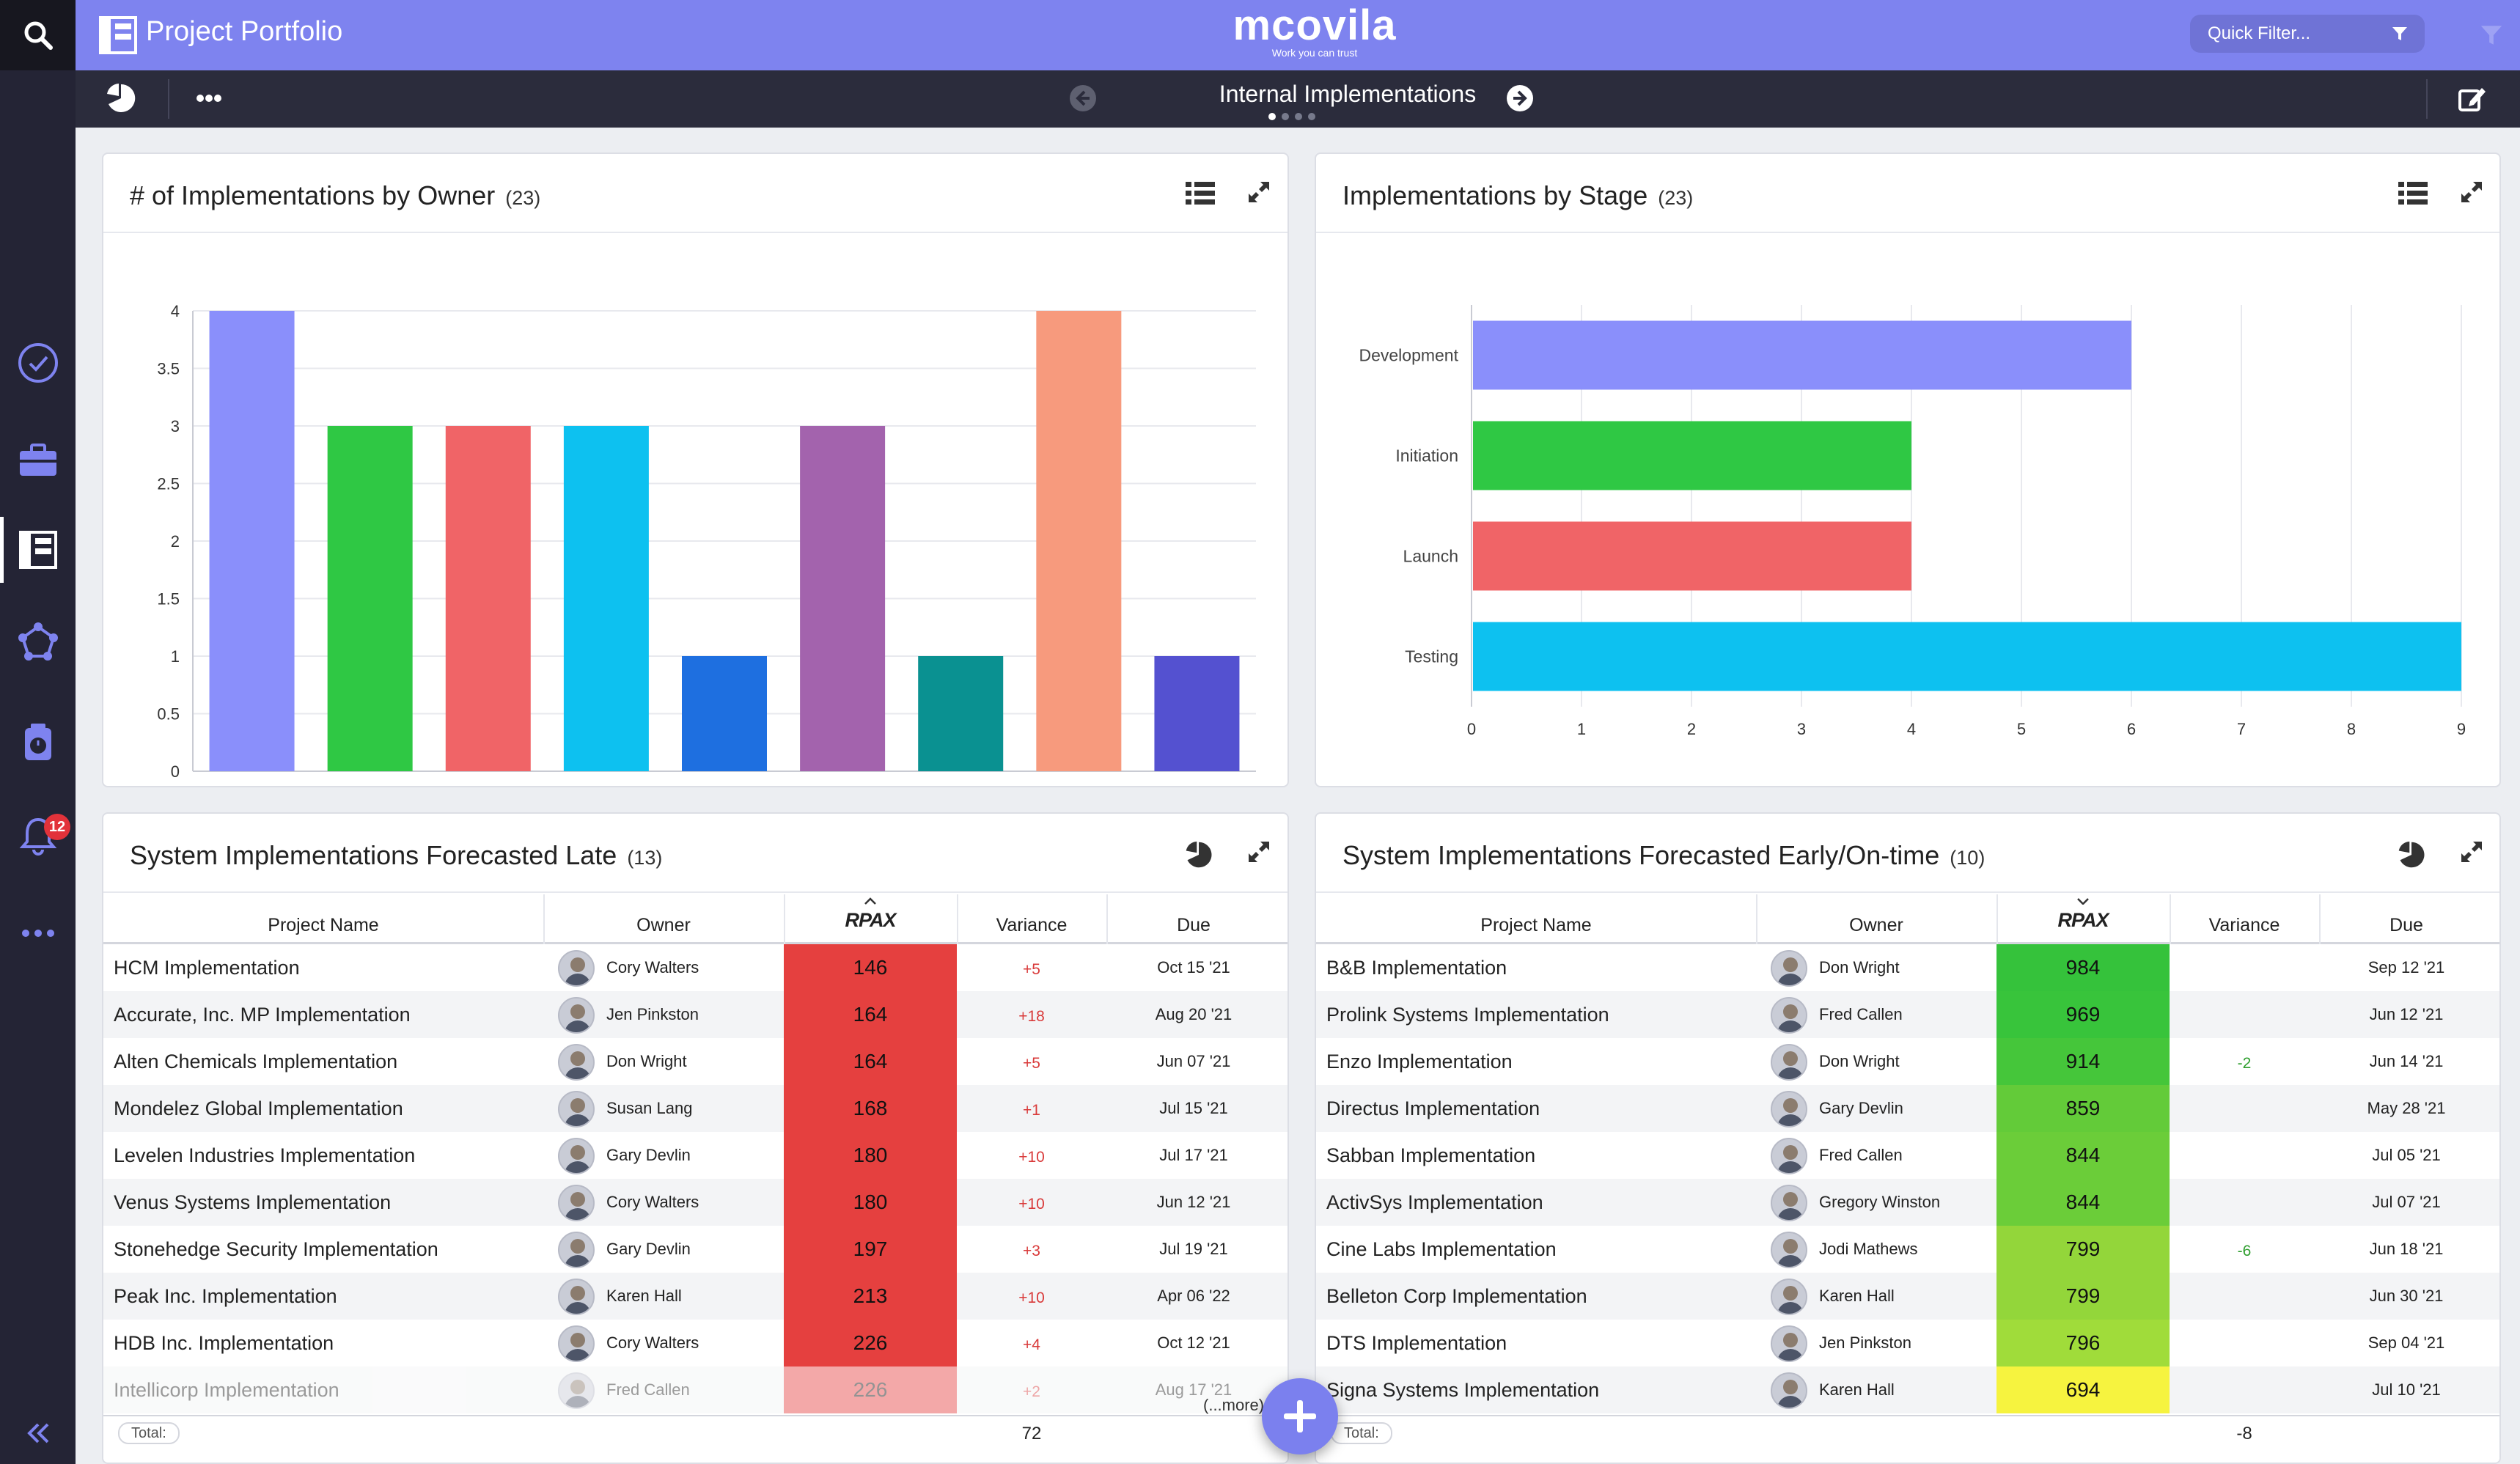 The image size is (2520, 1464). I want to click on bar-don-wright, so click(370, 598).